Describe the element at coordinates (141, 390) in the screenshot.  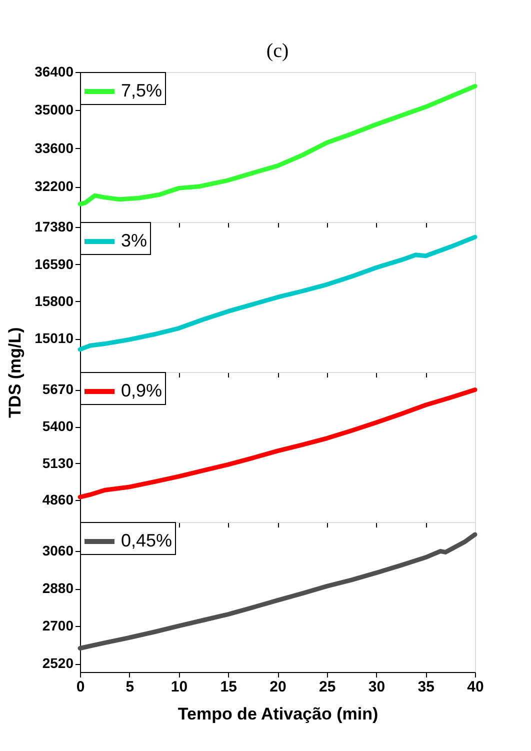
I see `legend-label: 0,9%` at that location.